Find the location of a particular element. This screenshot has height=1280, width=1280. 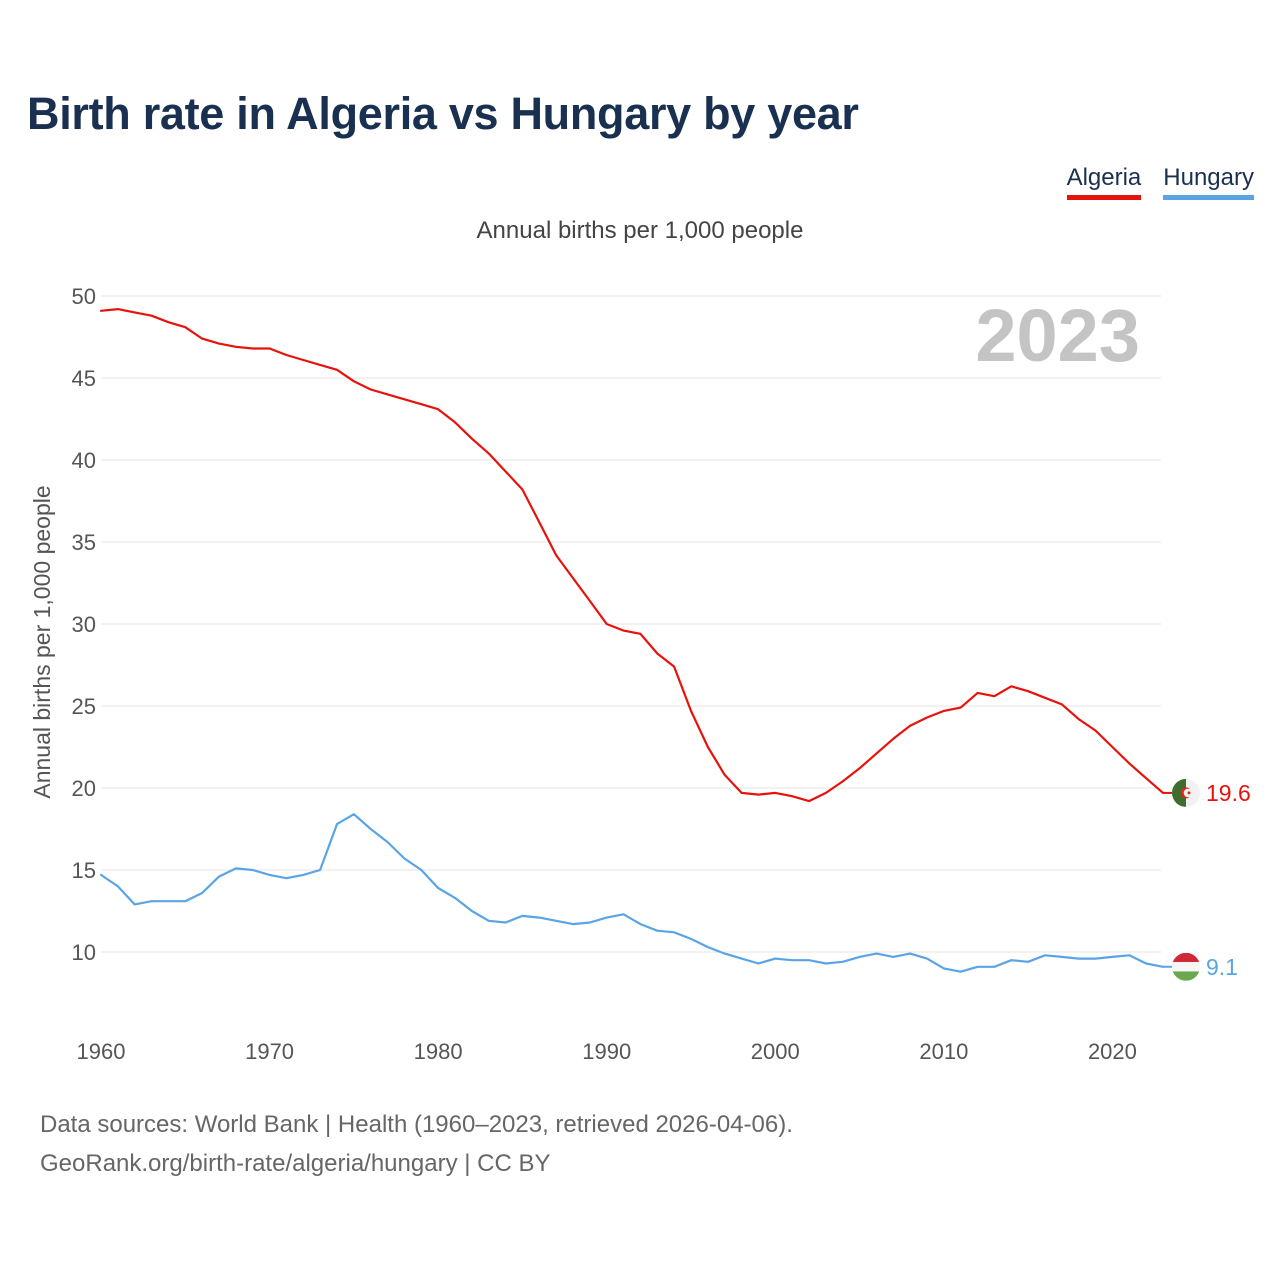

legend-item-algeria: Algeria is located at coordinates (1104, 182).